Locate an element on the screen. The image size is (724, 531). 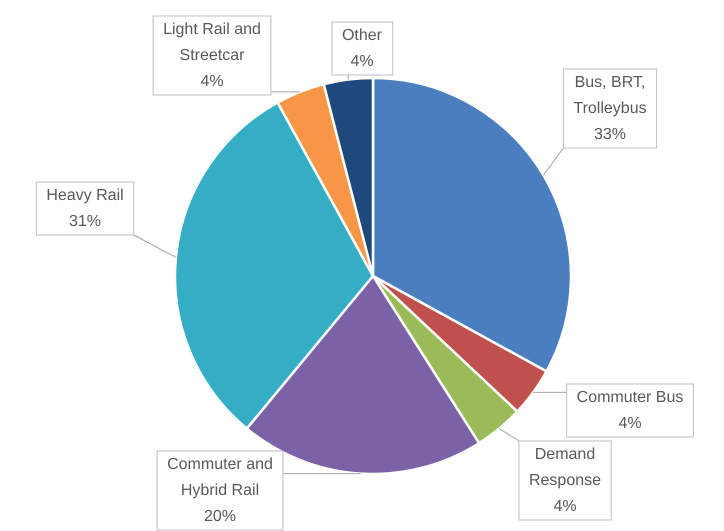
data-label: 31% is located at coordinates (85, 221).